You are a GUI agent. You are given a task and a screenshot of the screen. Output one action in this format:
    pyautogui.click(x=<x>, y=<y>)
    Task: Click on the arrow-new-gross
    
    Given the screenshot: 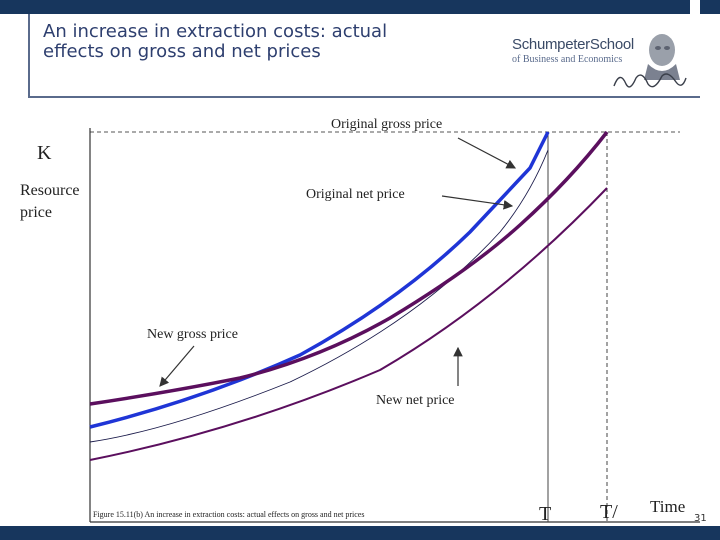 What is the action you would take?
    pyautogui.click(x=177, y=366)
    